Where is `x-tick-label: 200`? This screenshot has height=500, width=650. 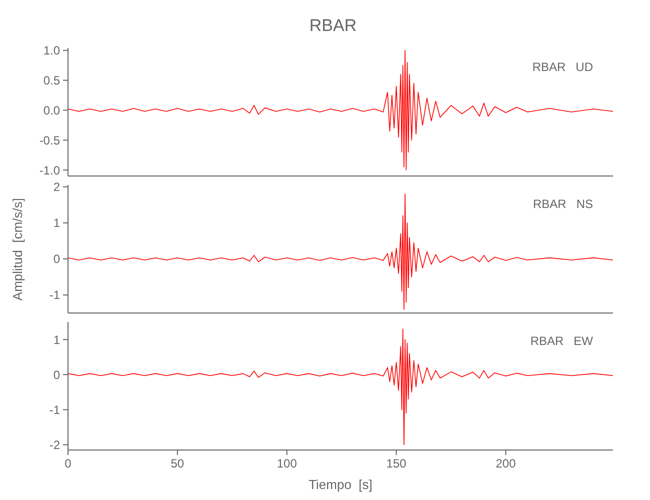
x-tick-label: 200 is located at coordinates (506, 463).